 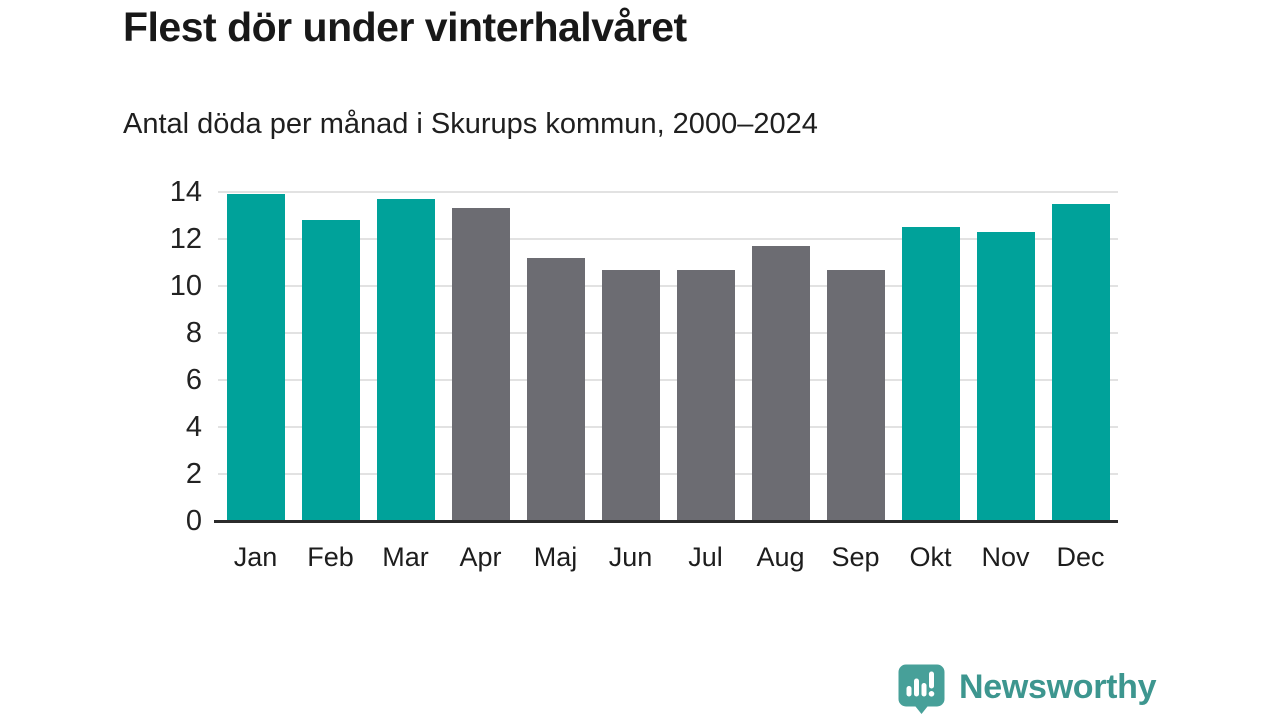 What do you see at coordinates (330, 557) in the screenshot?
I see `x-label-feb: Feb` at bounding box center [330, 557].